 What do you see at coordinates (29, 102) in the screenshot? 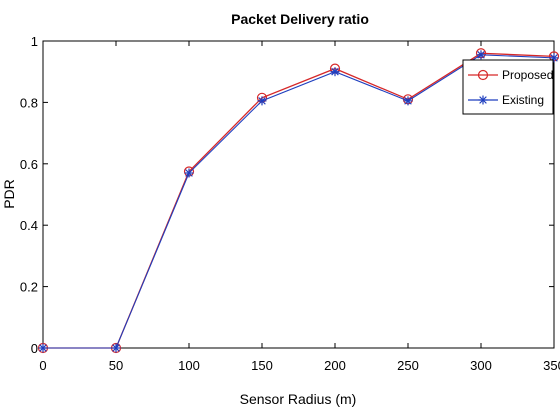
I see `y-tick-label: 0.8` at bounding box center [29, 102].